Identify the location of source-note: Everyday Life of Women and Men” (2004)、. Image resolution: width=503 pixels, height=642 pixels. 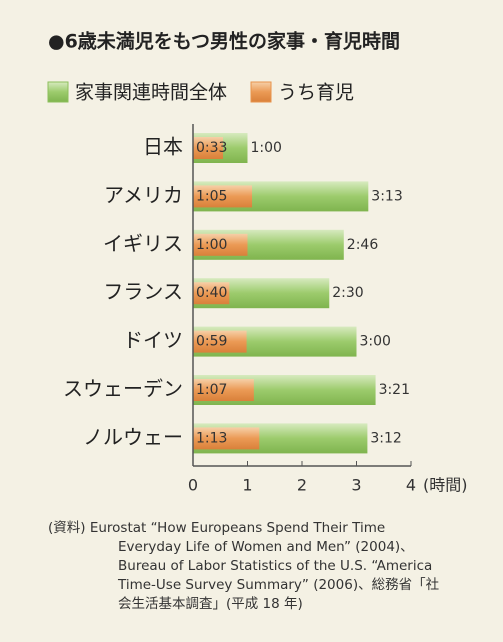
(266, 547).